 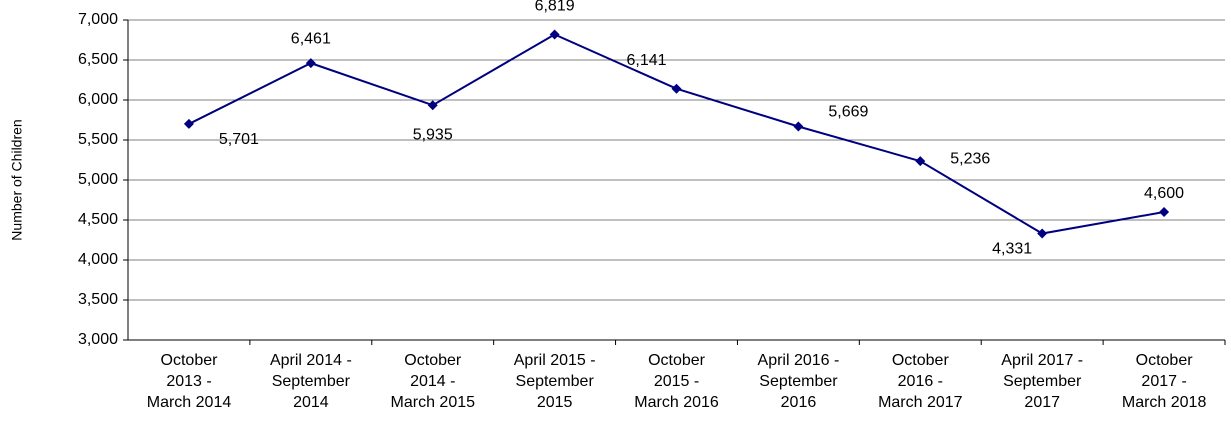 I want to click on data-label: 6,461, so click(x=311, y=38).